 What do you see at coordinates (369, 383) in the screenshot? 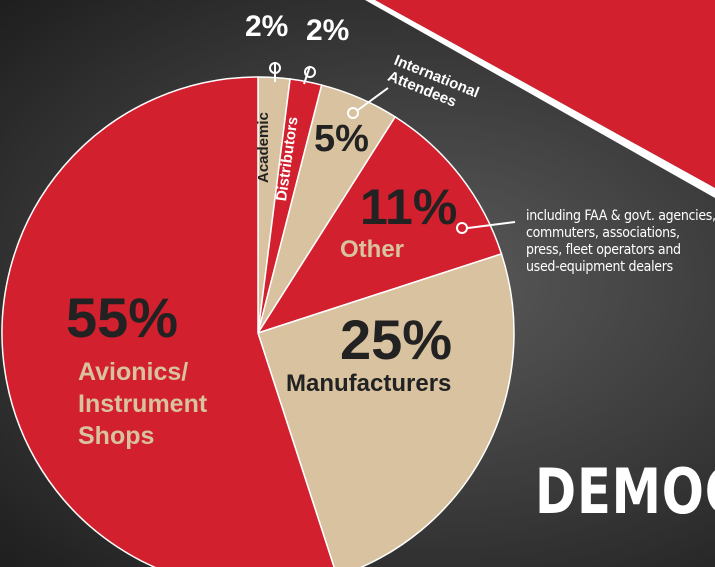
I see `category-label: Manufacturers` at bounding box center [369, 383].